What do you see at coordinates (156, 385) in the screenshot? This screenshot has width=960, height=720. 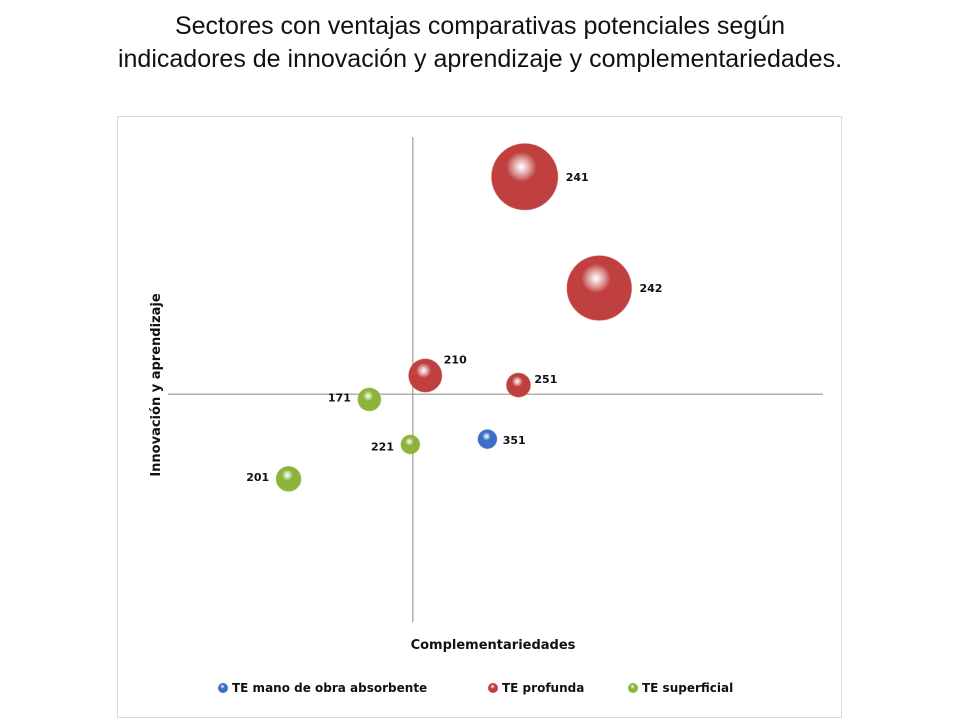 I see `y-axis-title: Innovación y aprendizaje` at bounding box center [156, 385].